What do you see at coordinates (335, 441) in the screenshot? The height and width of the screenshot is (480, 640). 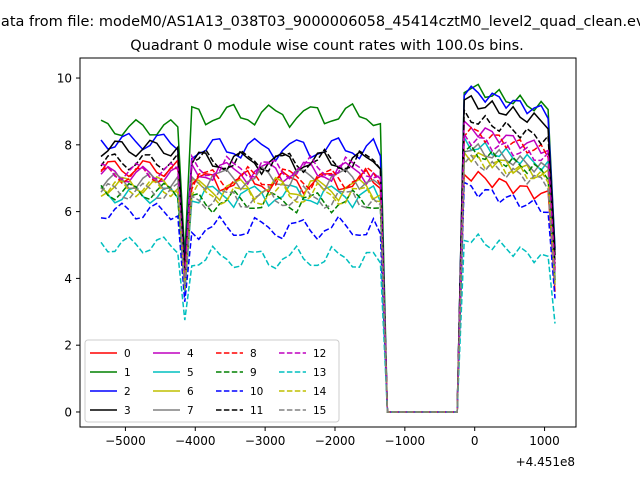 I see `x-tick-label: −2000` at bounding box center [335, 441].